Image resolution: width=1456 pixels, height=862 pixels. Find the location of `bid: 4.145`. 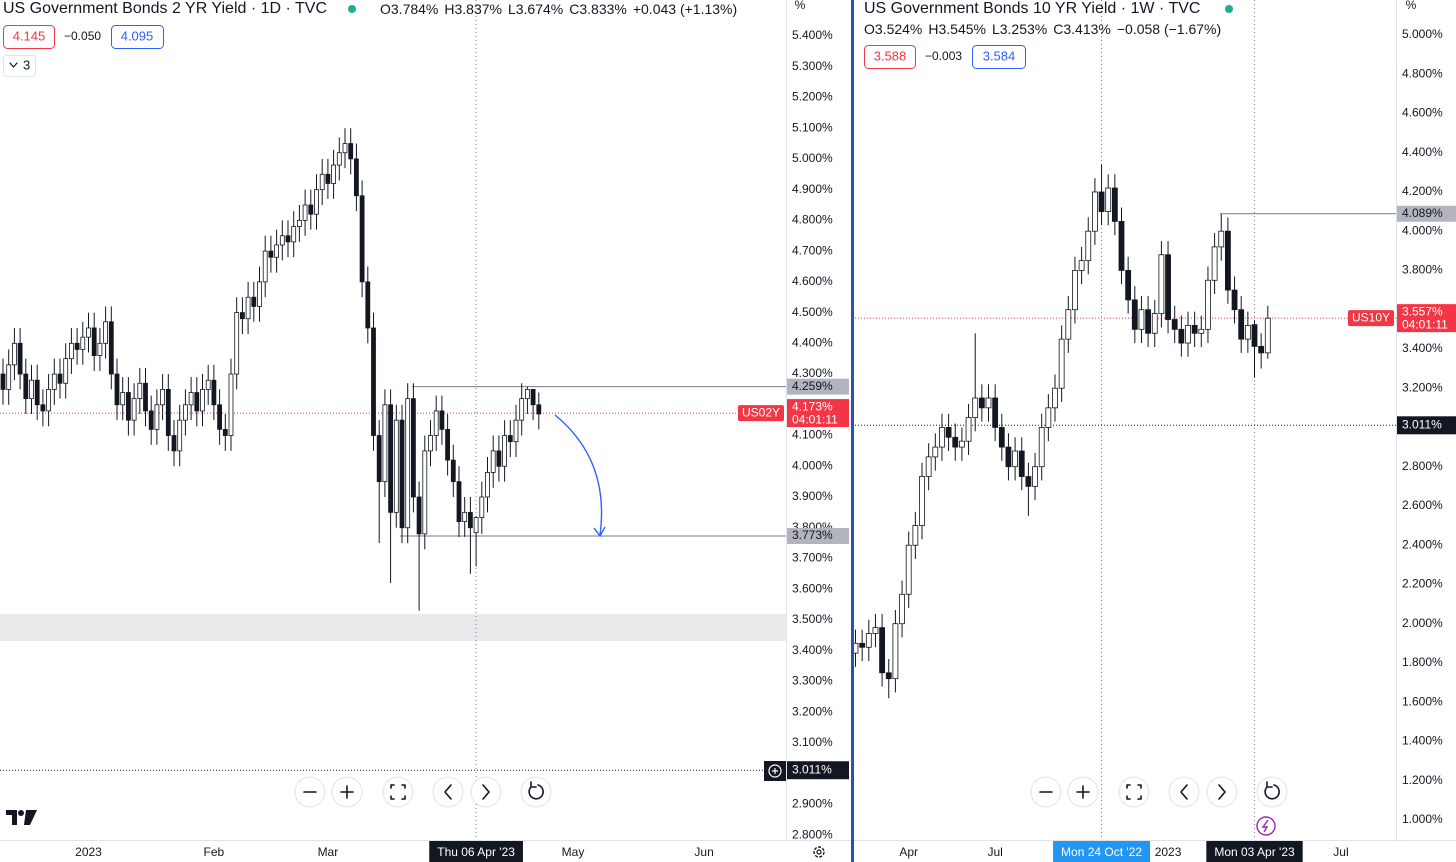

bid: 4.145 is located at coordinates (29, 35).